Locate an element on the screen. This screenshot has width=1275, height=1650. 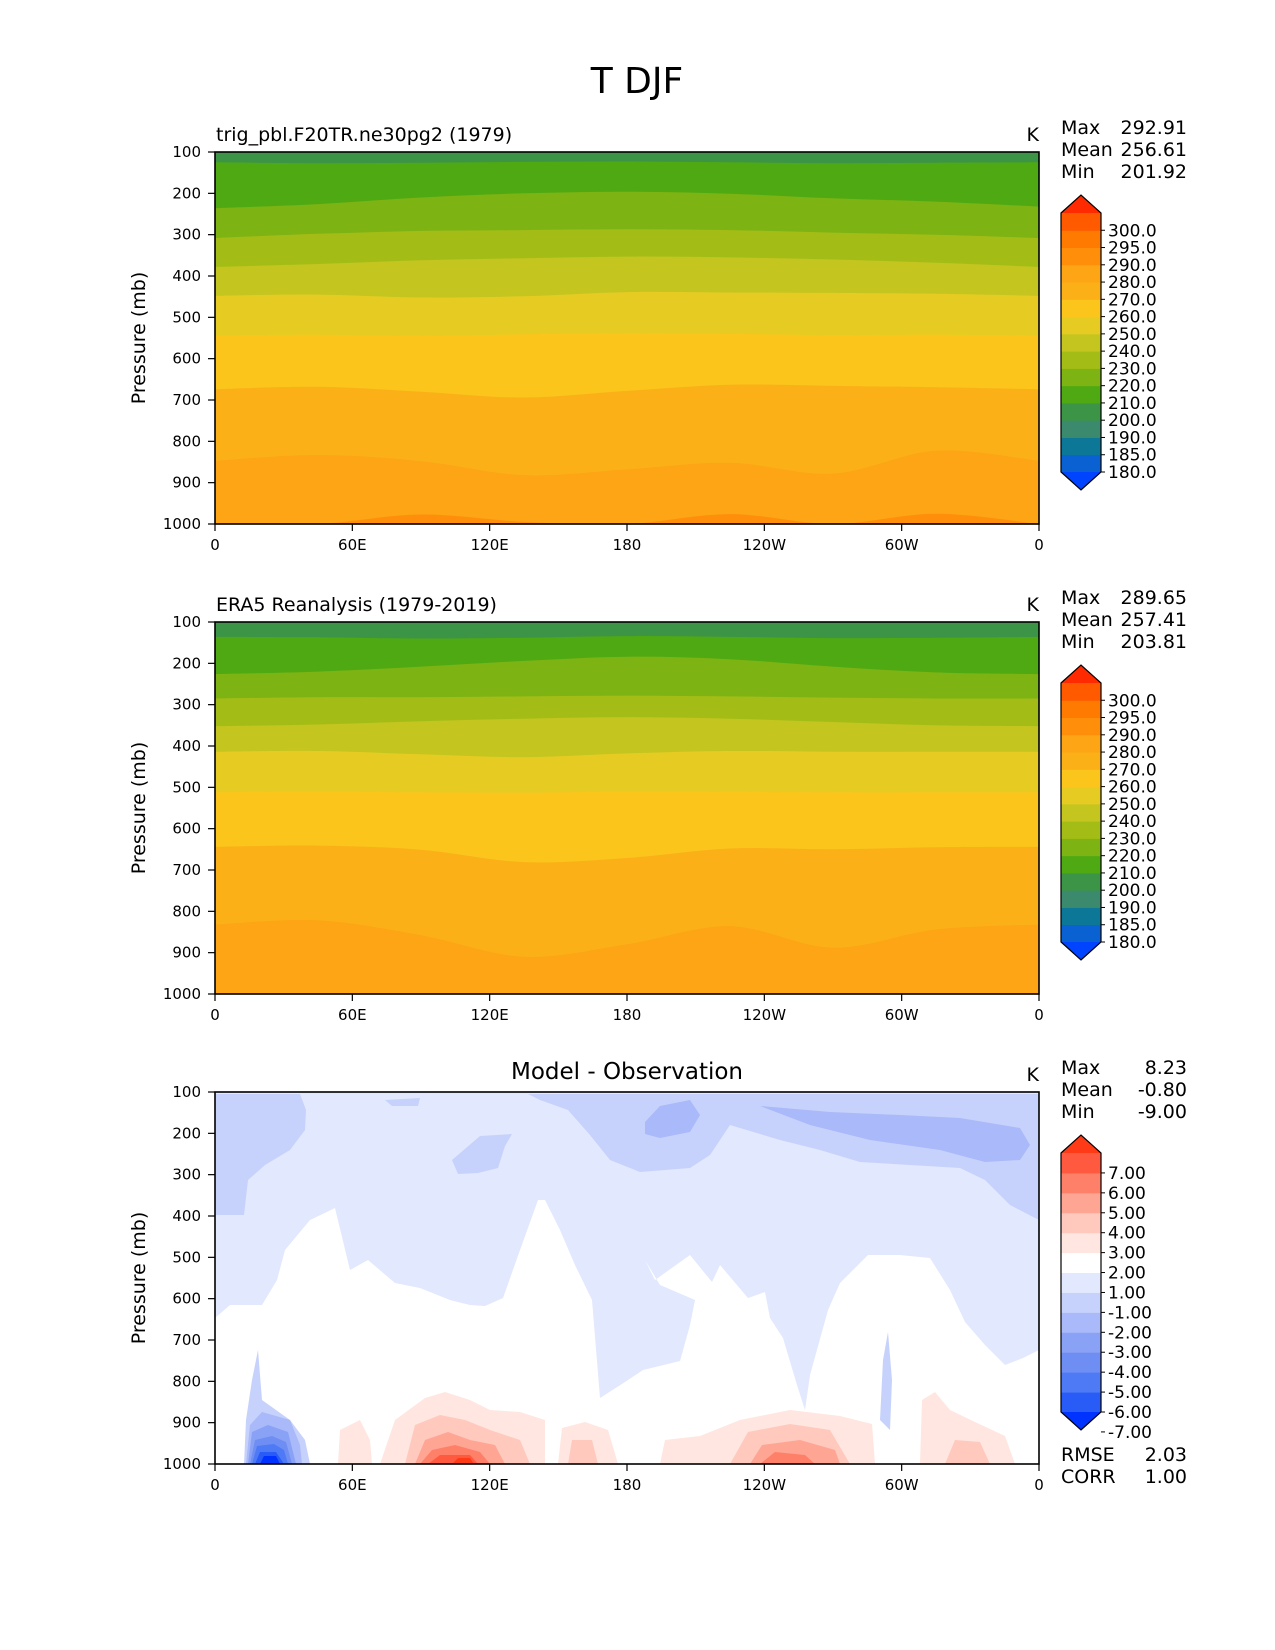
colorbar-label: 290.0 is located at coordinates (1132, 736).